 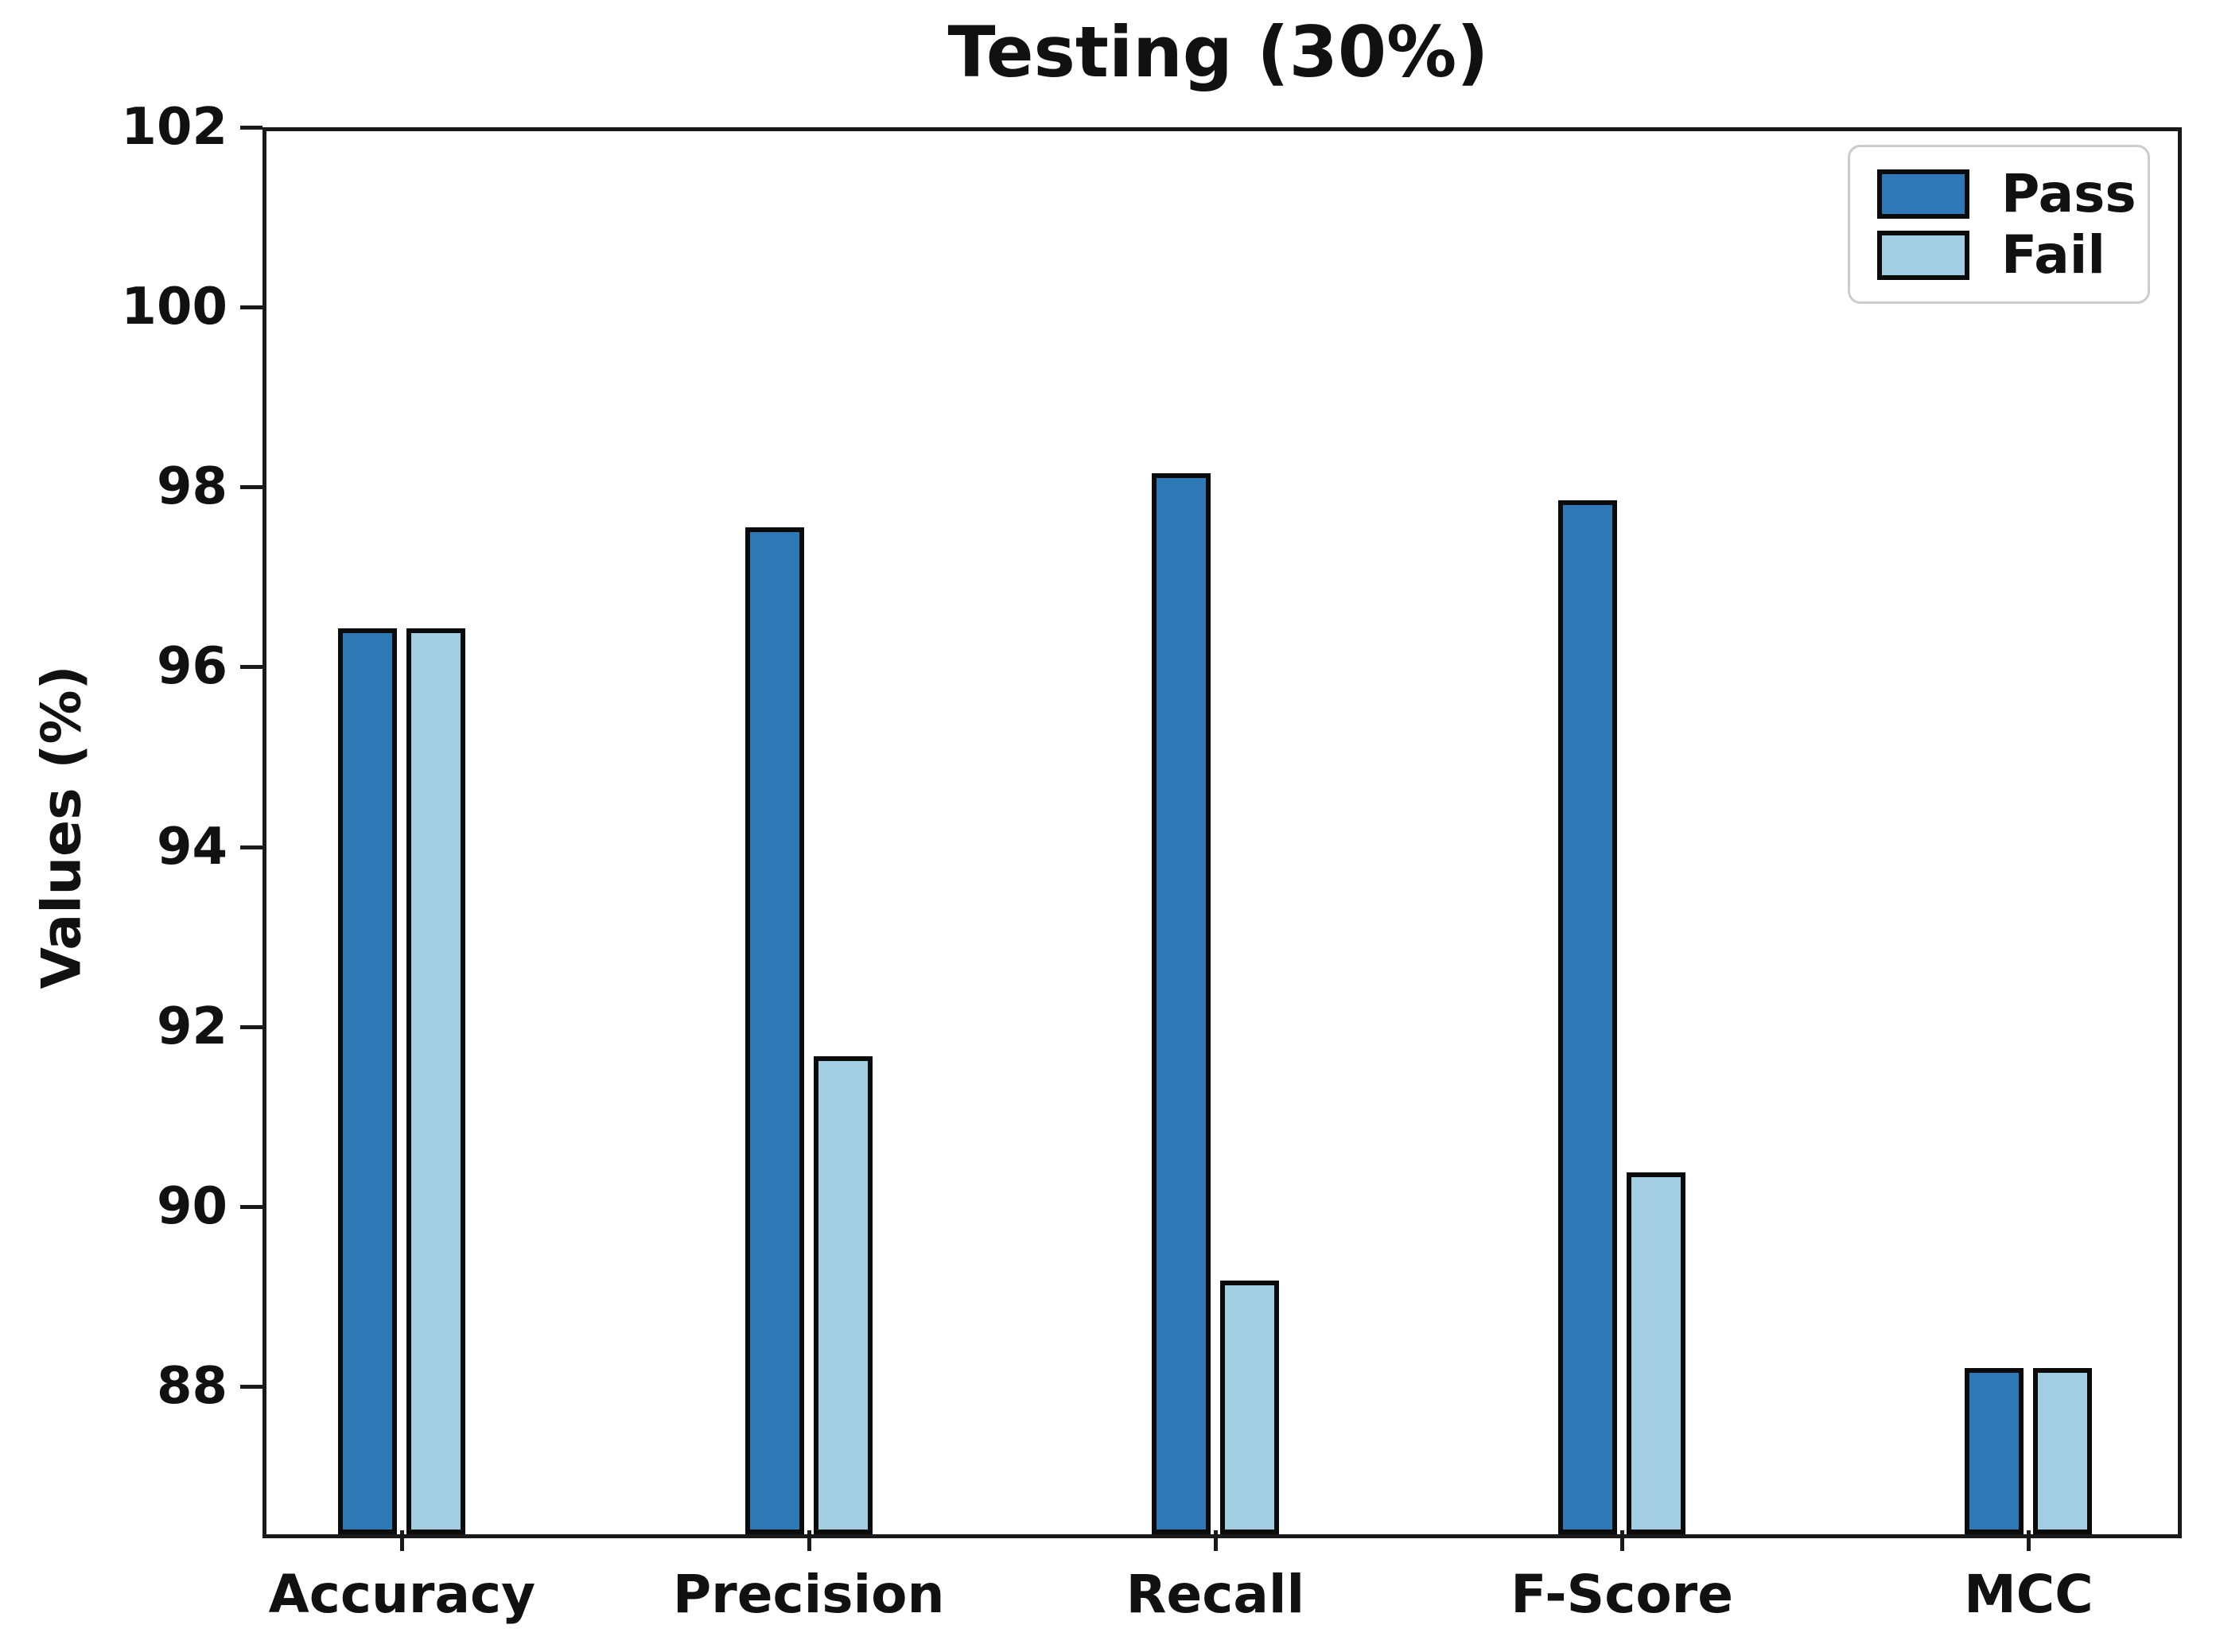 I want to click on x-tick-label-mcc: MCC, so click(x=2029, y=1594).